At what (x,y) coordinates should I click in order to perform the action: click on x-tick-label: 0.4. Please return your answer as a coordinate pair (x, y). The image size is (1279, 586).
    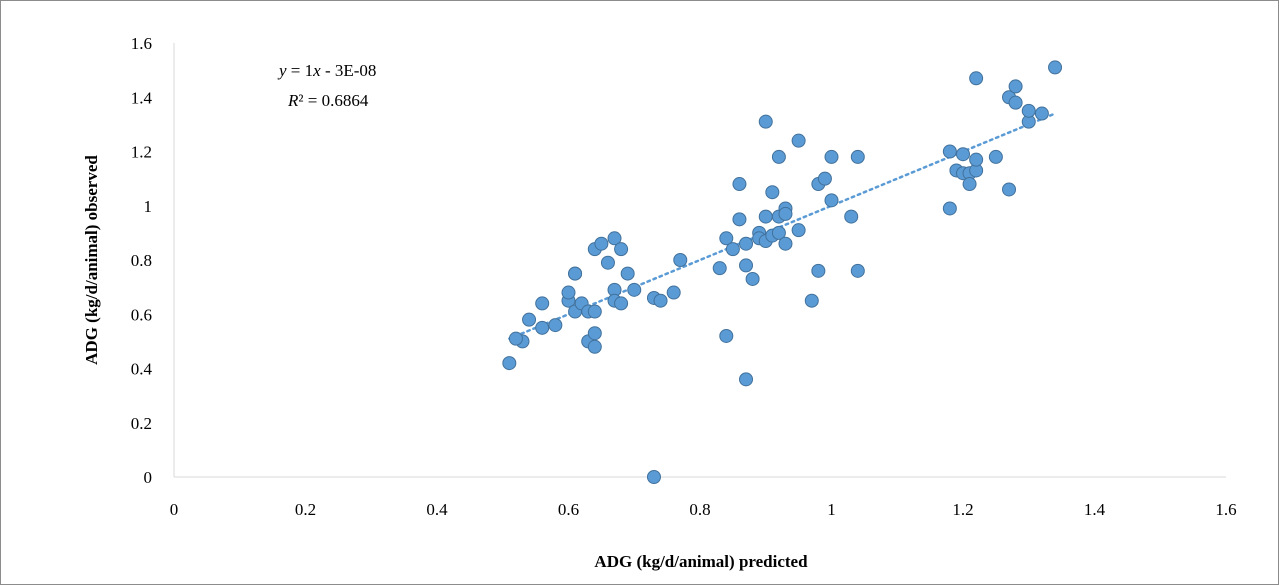
    Looking at the image, I should click on (437, 509).